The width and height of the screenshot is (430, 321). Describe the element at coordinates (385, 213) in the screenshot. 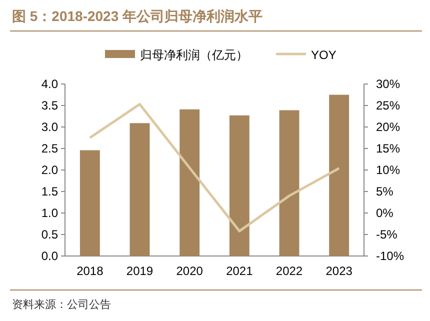

I see `y2-tick-label: 0%` at that location.